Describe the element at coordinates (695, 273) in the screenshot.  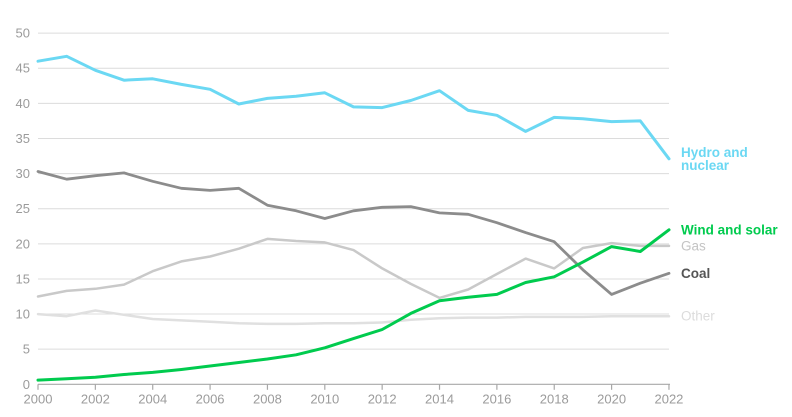
I see `series-label-coal: Coal` at that location.